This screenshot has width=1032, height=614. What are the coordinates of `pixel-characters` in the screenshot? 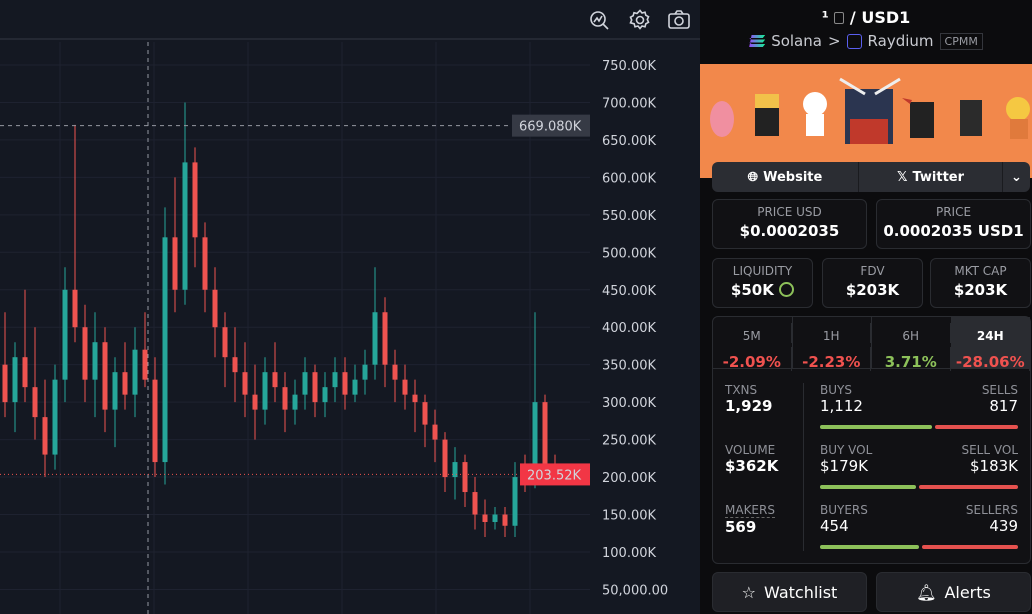 It's located at (870, 110).